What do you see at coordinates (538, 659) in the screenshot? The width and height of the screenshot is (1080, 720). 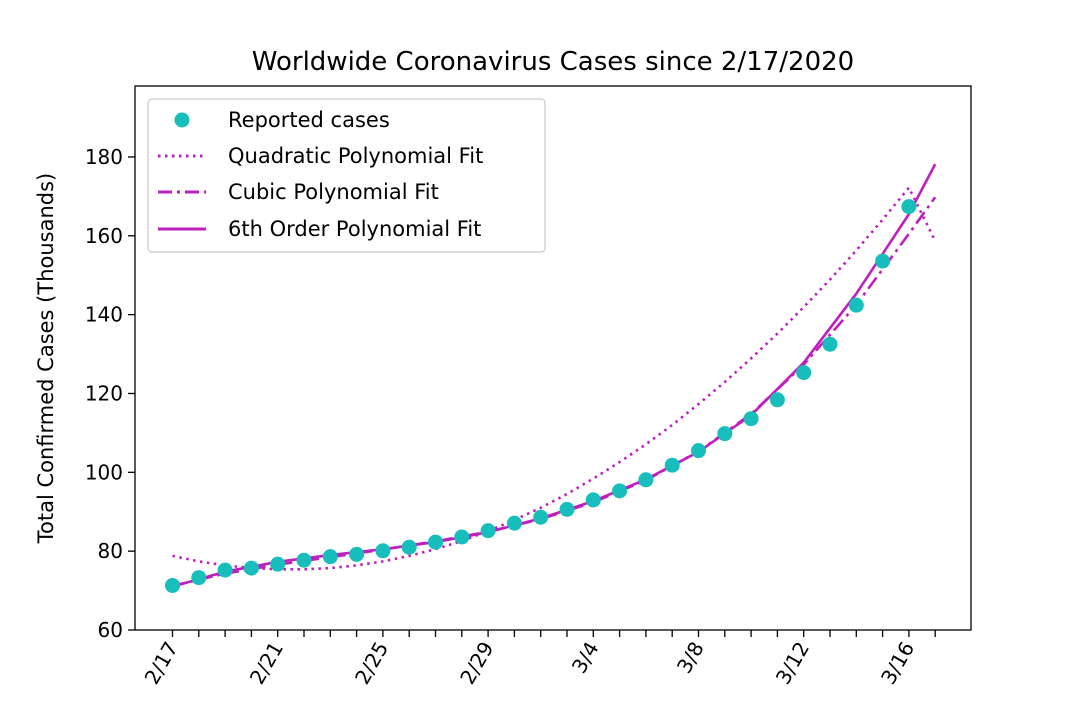 I see `x-axis-ticks: 2/17 2/21 2/25 2/29 3/4 3/8 3/12 3/16` at bounding box center [538, 659].